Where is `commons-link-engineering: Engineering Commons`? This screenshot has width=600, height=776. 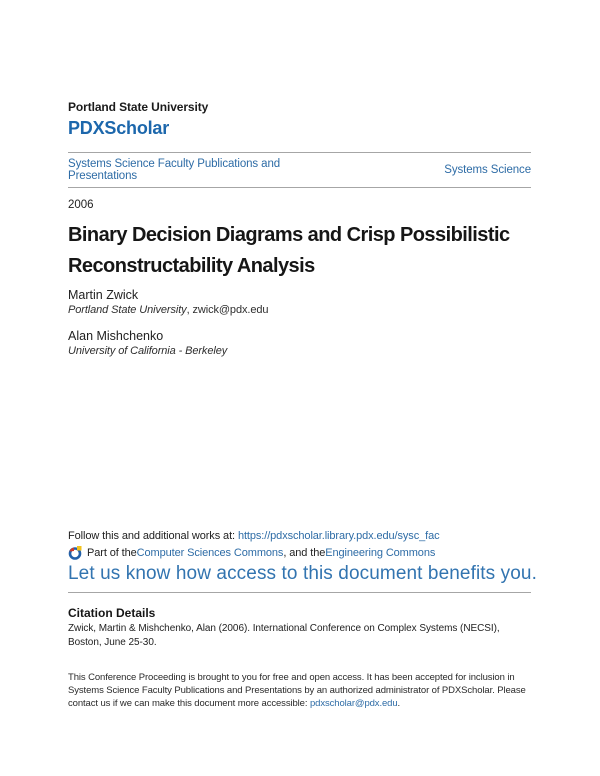
commons-link-engineering: Engineering Commons is located at coordinates (380, 553).